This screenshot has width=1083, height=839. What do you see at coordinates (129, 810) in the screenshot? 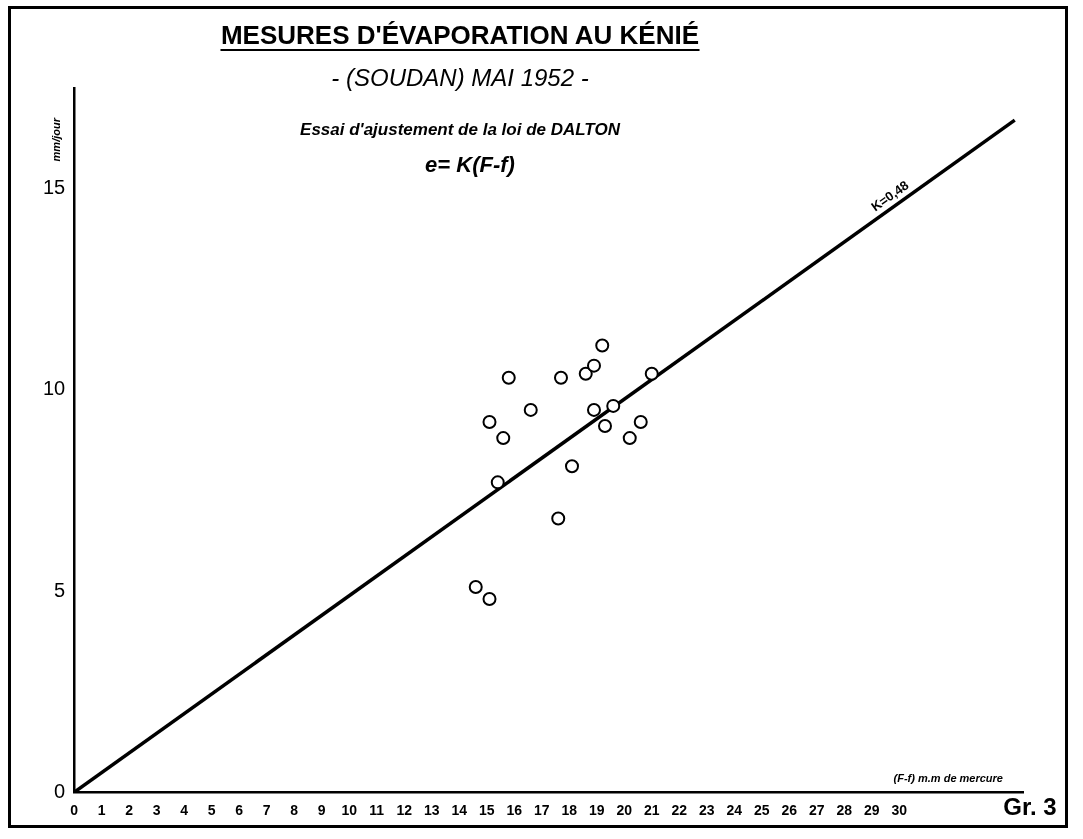
I see `x-tick-label: 2` at bounding box center [129, 810].